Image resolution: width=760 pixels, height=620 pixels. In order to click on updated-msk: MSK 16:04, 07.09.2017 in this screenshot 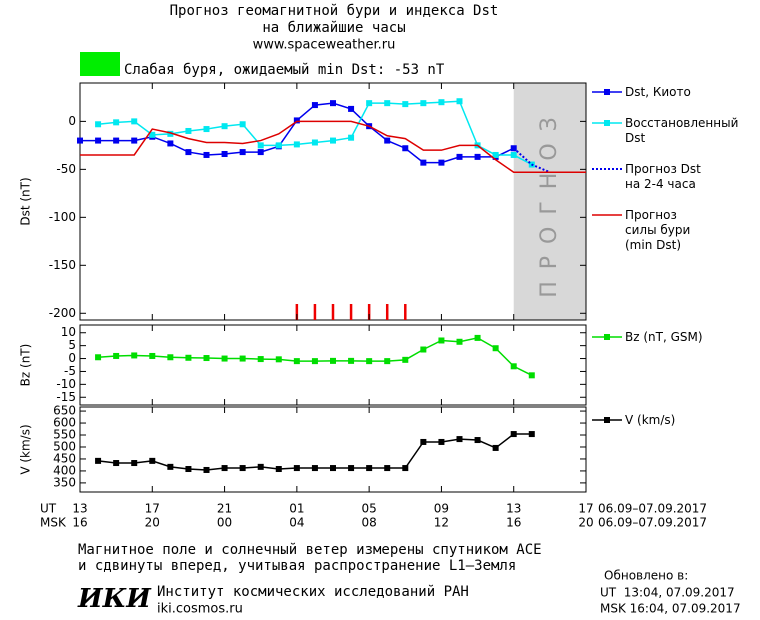, I will do `click(670, 609)`.